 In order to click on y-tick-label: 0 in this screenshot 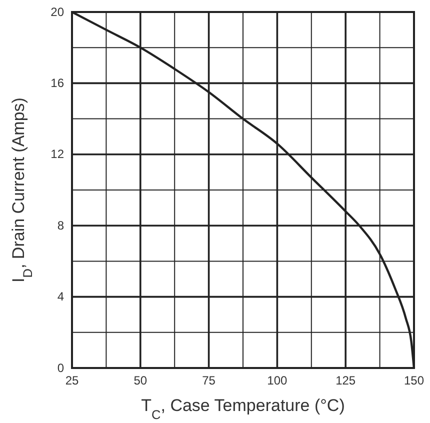, I will do `click(60, 367)`.